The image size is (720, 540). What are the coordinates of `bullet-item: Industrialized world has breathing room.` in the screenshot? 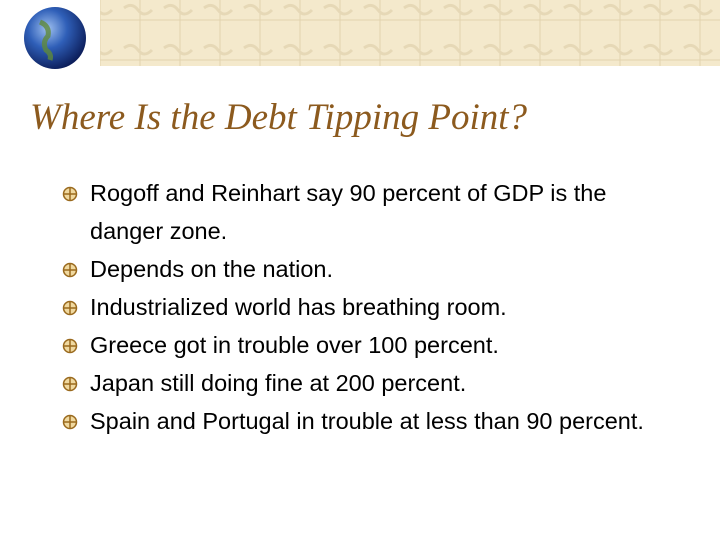 It's located at (357, 307).